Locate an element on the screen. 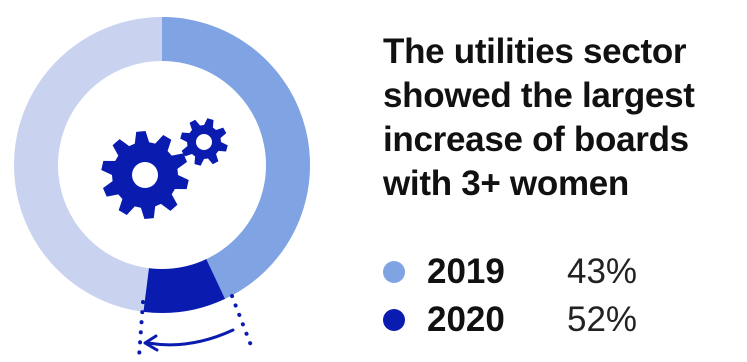  legend-label-2020: 2020 is located at coordinates (466, 319).